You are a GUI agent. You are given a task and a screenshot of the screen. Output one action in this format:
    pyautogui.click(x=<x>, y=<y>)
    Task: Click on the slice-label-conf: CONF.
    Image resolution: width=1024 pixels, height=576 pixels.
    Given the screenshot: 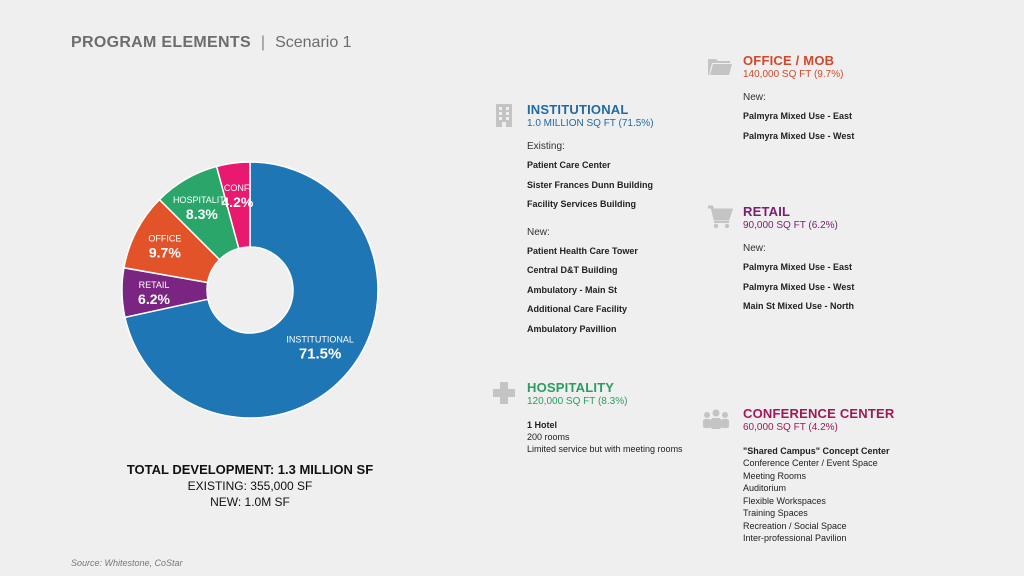 What is the action you would take?
    pyautogui.click(x=237, y=188)
    